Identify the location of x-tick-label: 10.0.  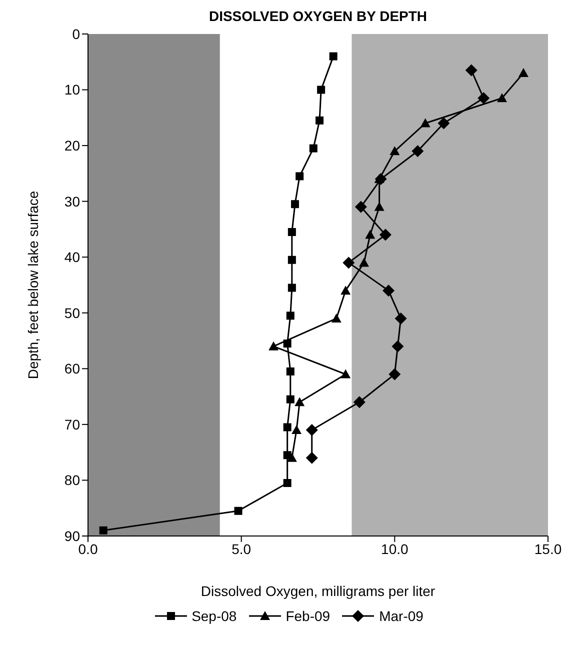
(395, 548).